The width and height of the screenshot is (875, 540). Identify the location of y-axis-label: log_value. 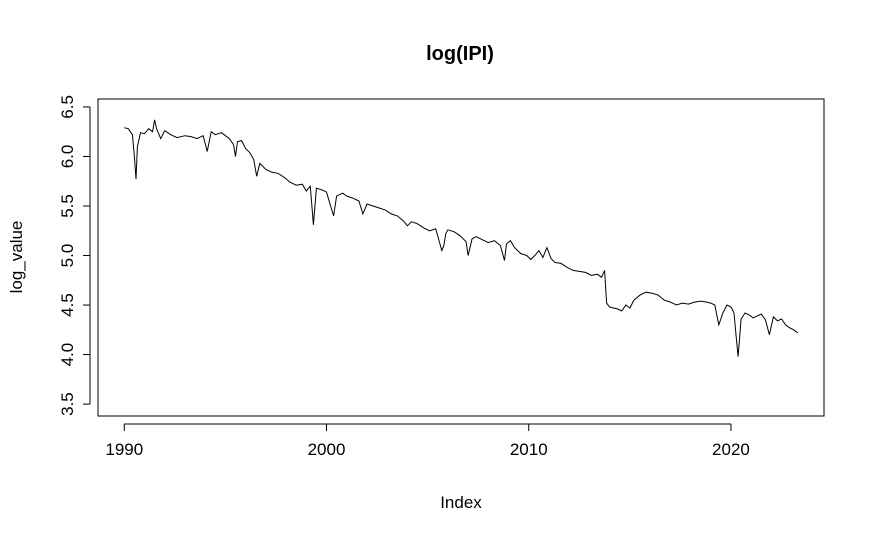
(16, 257).